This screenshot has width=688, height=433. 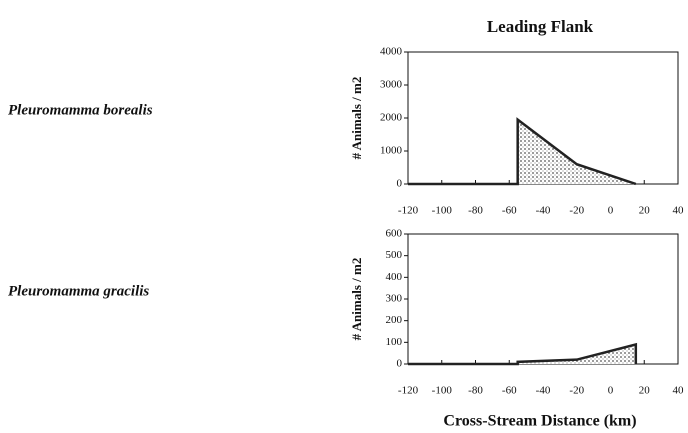 What do you see at coordinates (394, 234) in the screenshot?
I see `y-tick-label: 600` at bounding box center [394, 234].